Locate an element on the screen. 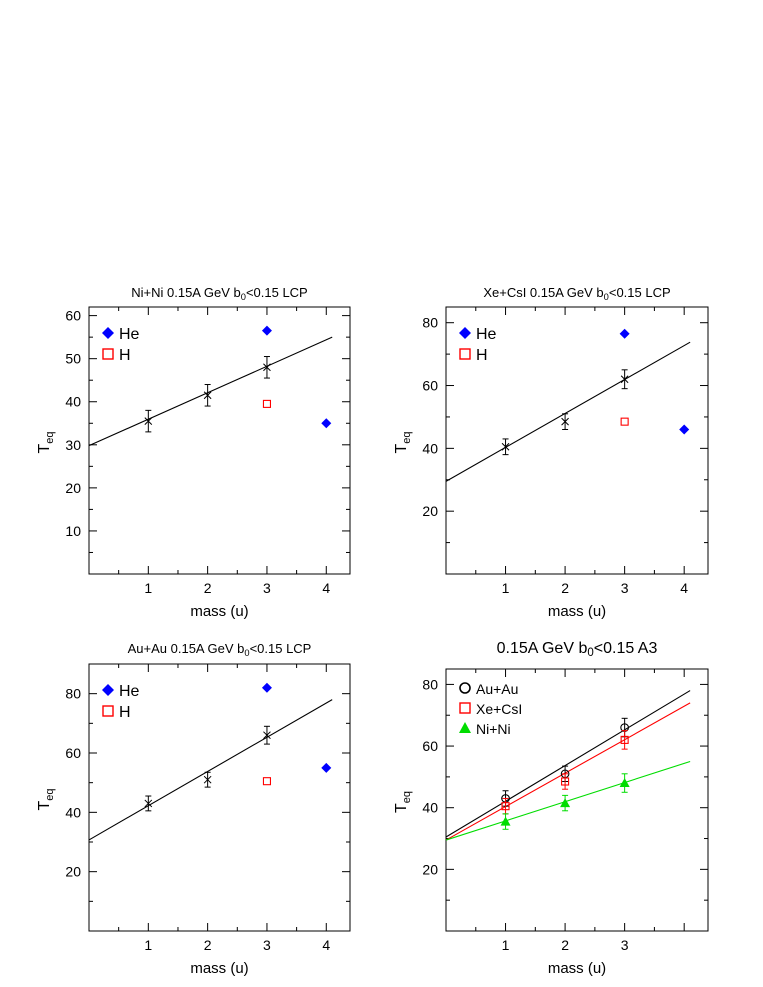 The image size is (763, 987). legend-label: Ni+Ni is located at coordinates (493, 729).